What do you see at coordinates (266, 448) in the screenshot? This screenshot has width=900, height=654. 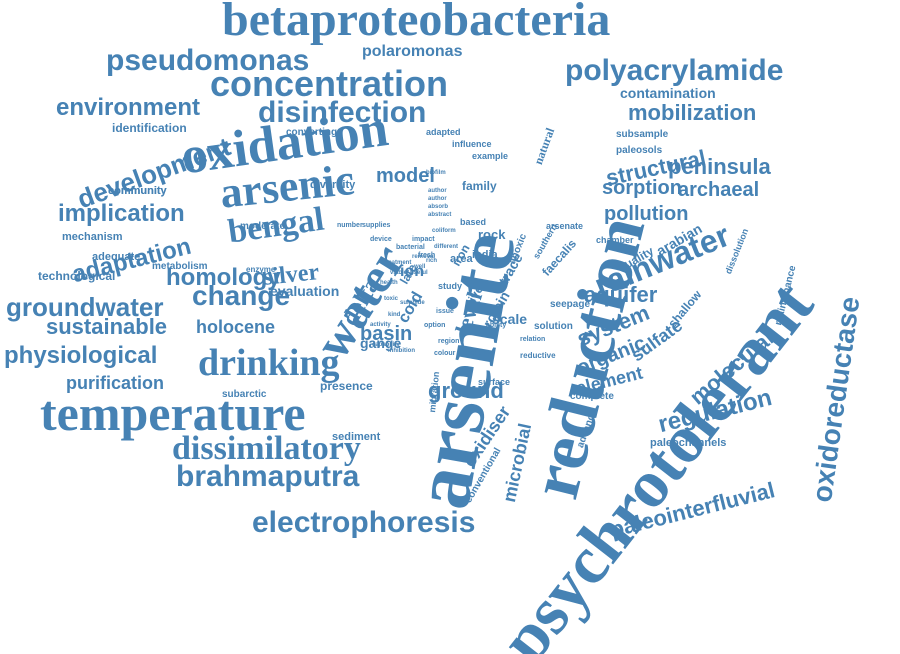 I see `word-102: dissimilatory` at bounding box center [266, 448].